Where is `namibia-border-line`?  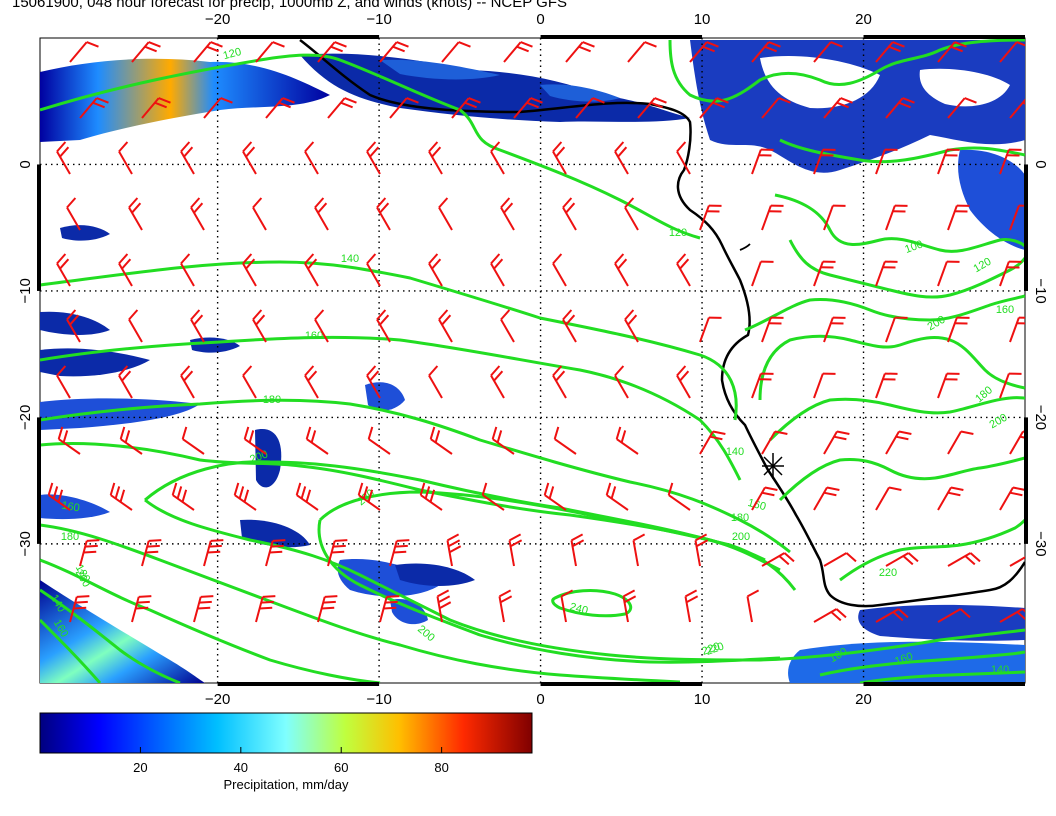 namibia-border-line is located at coordinates (745, 247).